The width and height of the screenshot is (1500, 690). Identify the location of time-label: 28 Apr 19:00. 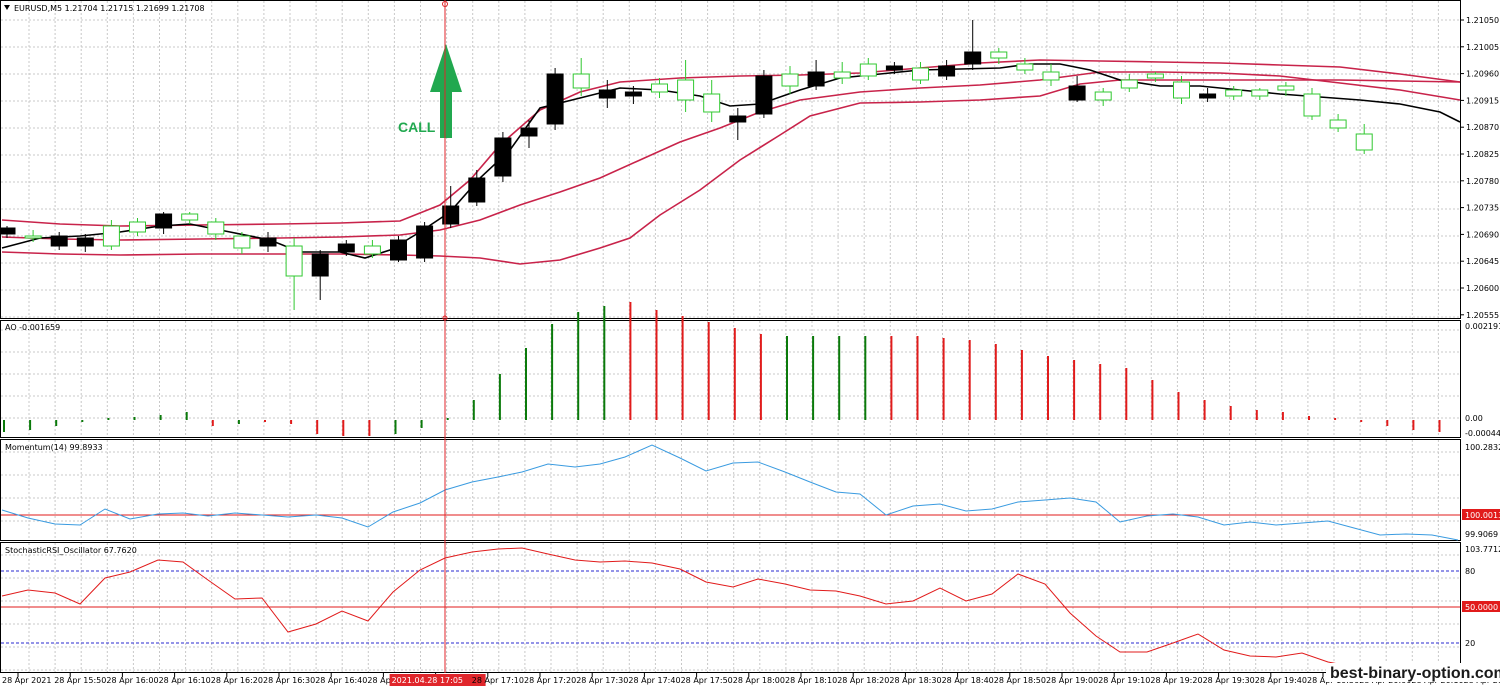
(1072, 680).